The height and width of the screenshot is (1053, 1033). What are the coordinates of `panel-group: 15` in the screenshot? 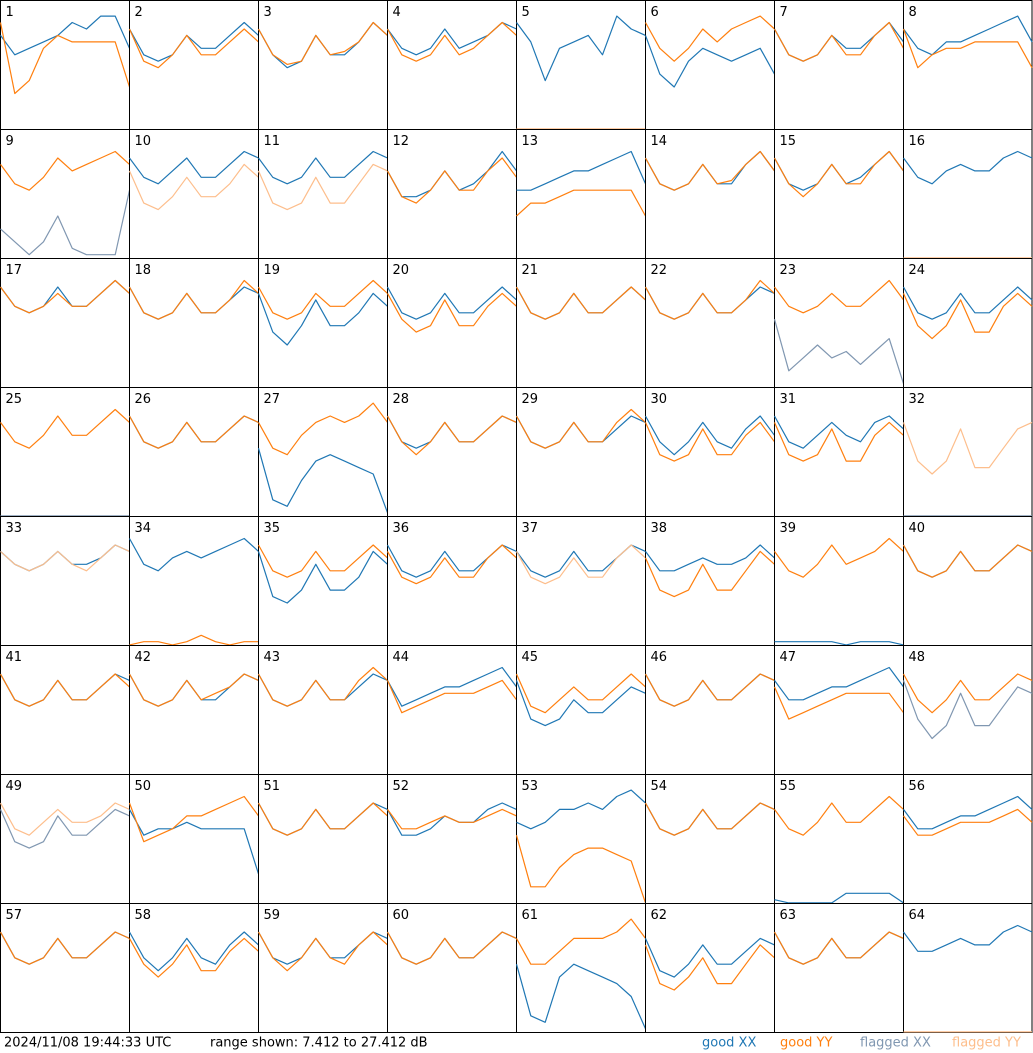 It's located at (838, 194).